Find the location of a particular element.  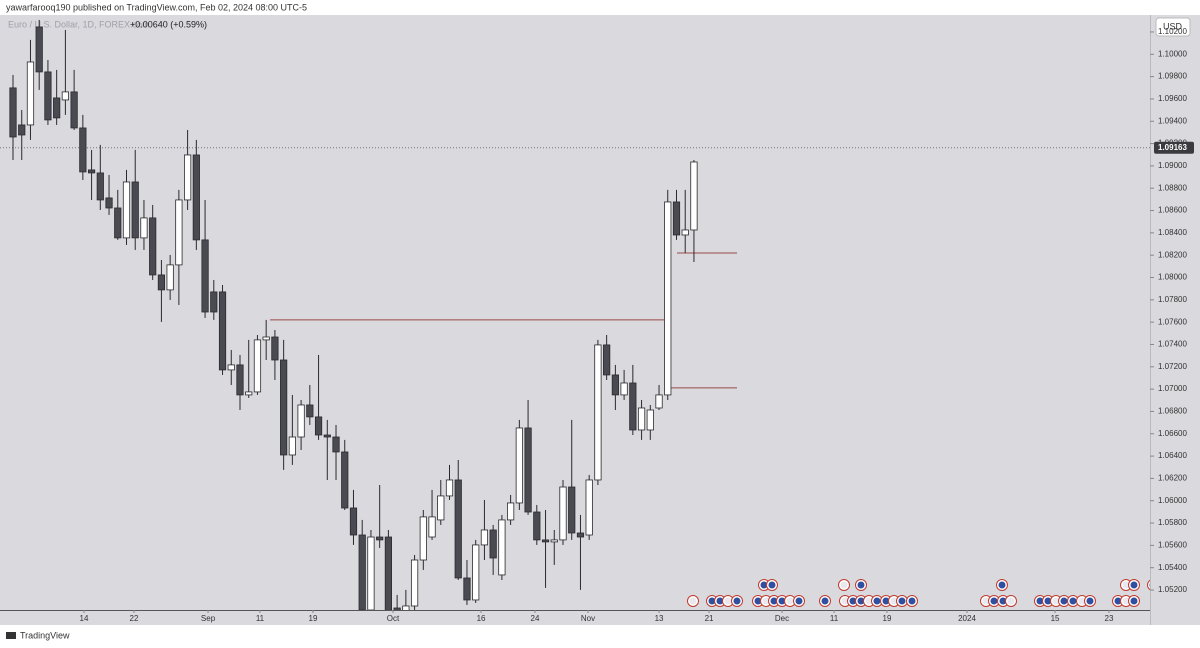

y-tick-label: 1.08600 is located at coordinates (1172, 210).